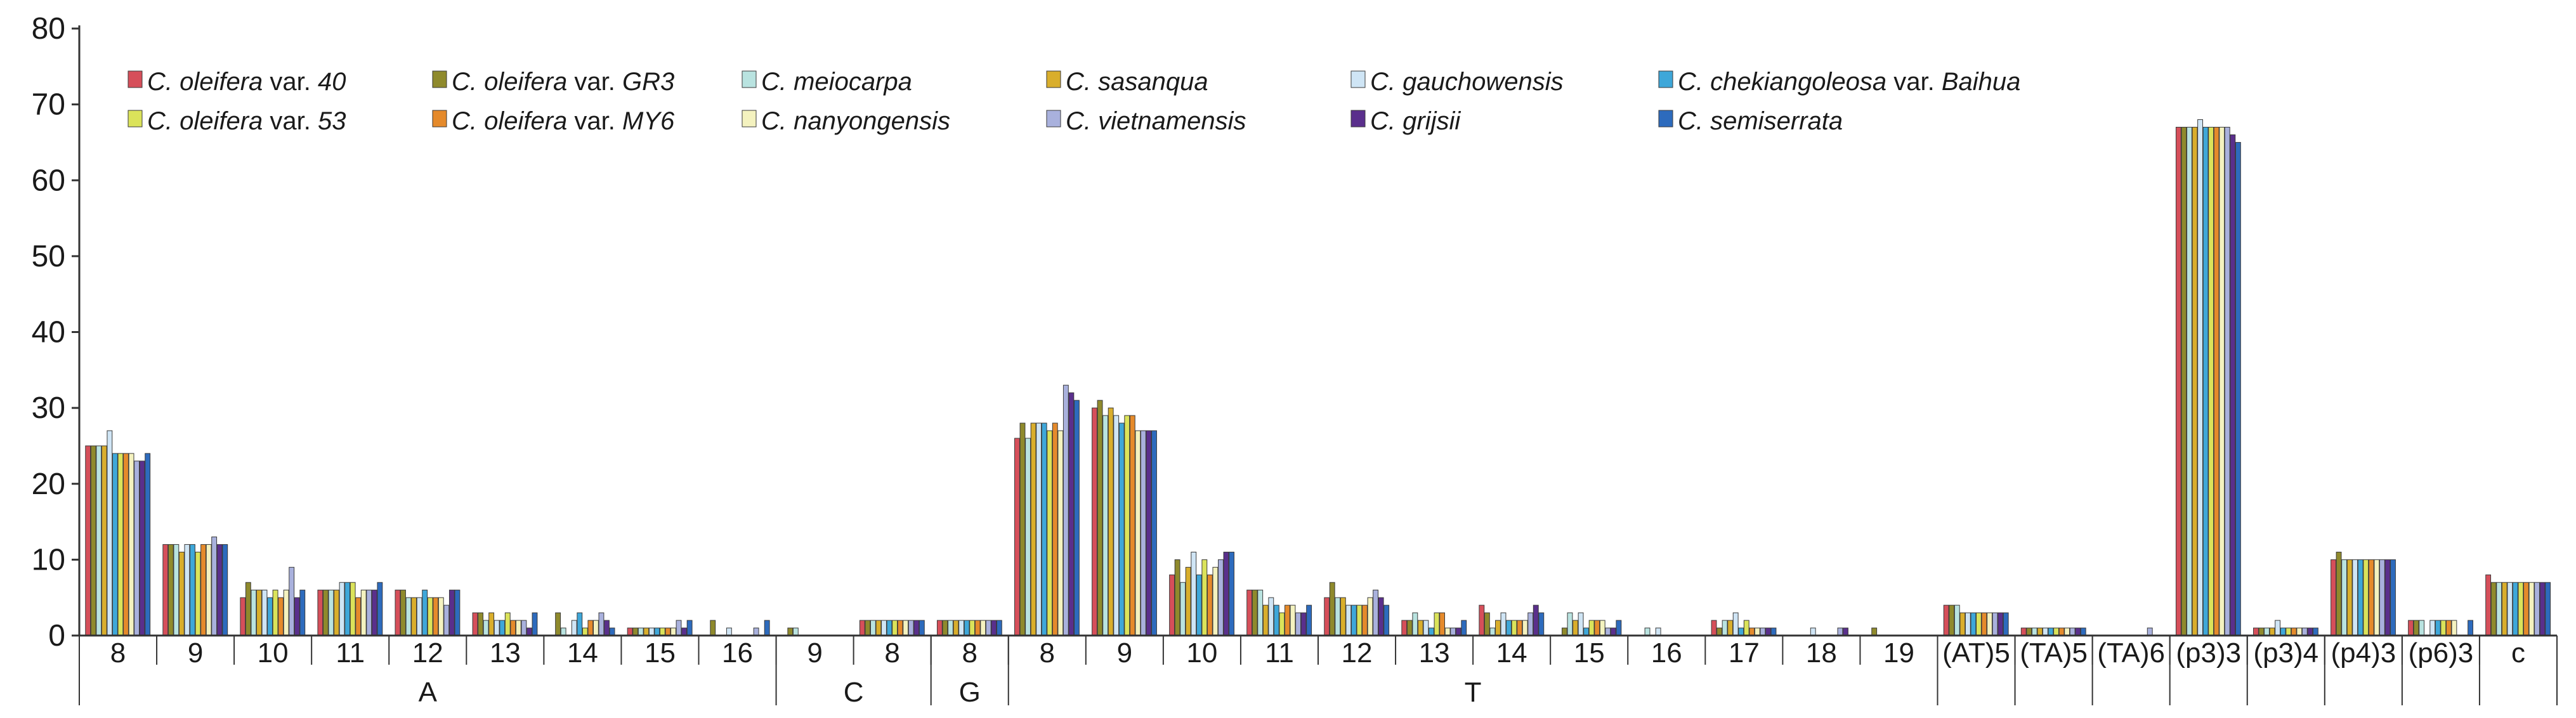  I want to click on x-tick-label: 9, so click(815, 653).